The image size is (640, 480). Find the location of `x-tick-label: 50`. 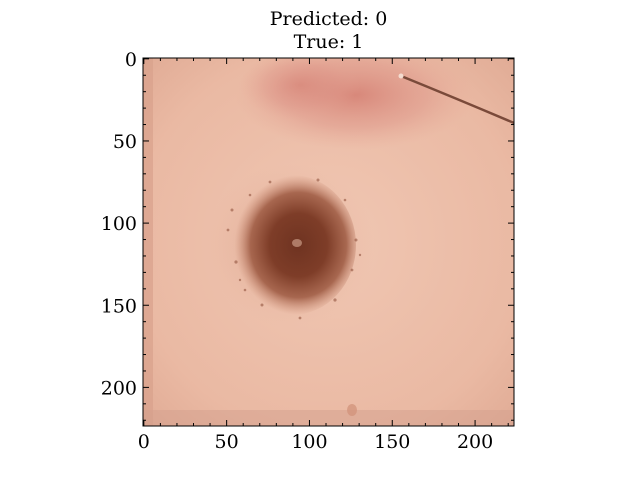

x-tick-label: 50 is located at coordinates (227, 442).